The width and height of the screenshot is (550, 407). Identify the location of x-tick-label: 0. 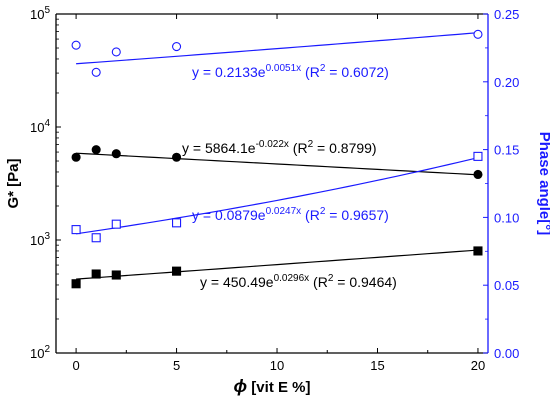
(75, 365).